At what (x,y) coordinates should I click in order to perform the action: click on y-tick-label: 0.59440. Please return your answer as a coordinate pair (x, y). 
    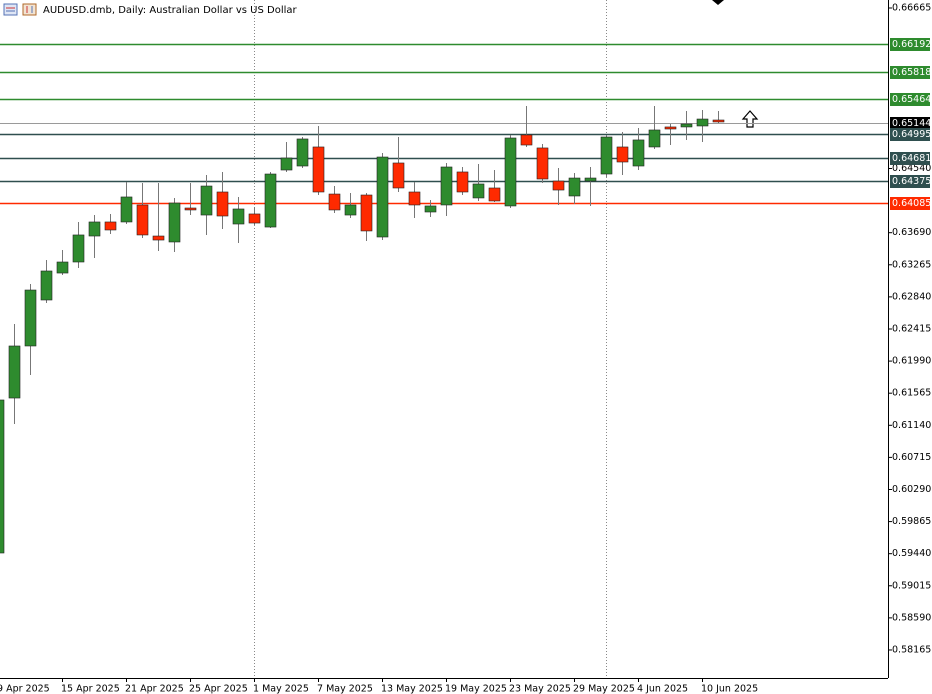
    Looking at the image, I should click on (911, 553).